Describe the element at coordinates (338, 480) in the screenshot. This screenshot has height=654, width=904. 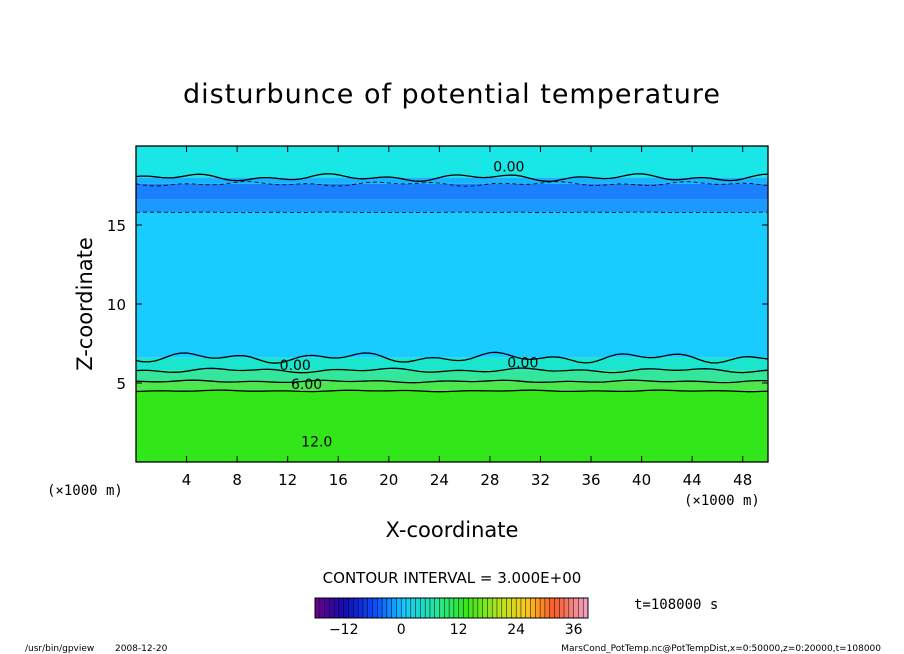
I see `x-tick-label-3: 16` at that location.